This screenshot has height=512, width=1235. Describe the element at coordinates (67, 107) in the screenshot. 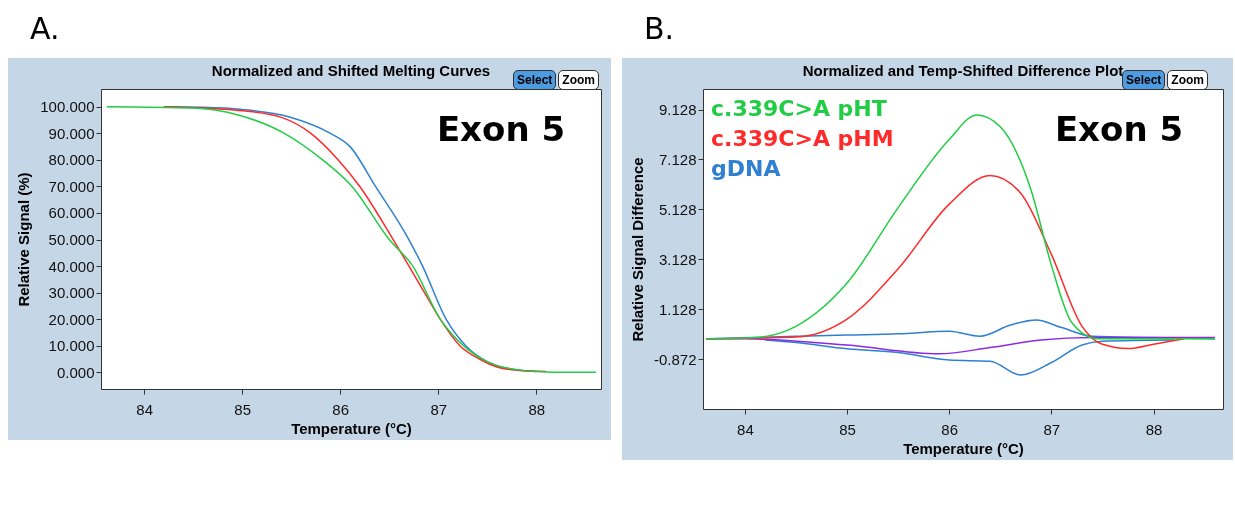

I see `y-tick-label: 100.000` at that location.